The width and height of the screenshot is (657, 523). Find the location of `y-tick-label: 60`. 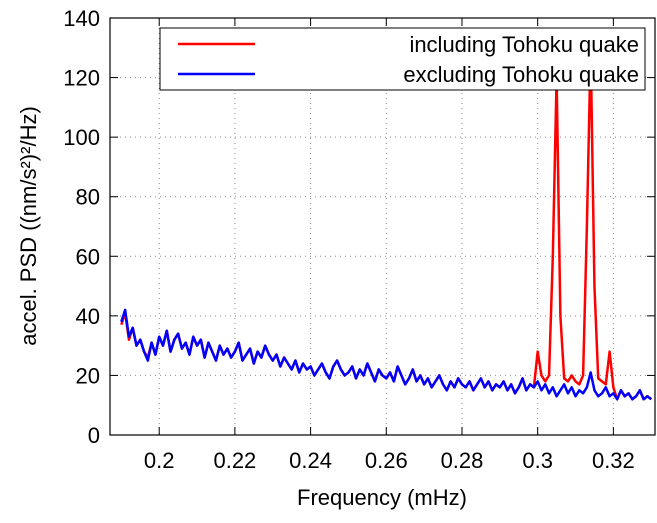

y-tick-label: 60 is located at coordinates (88, 256).